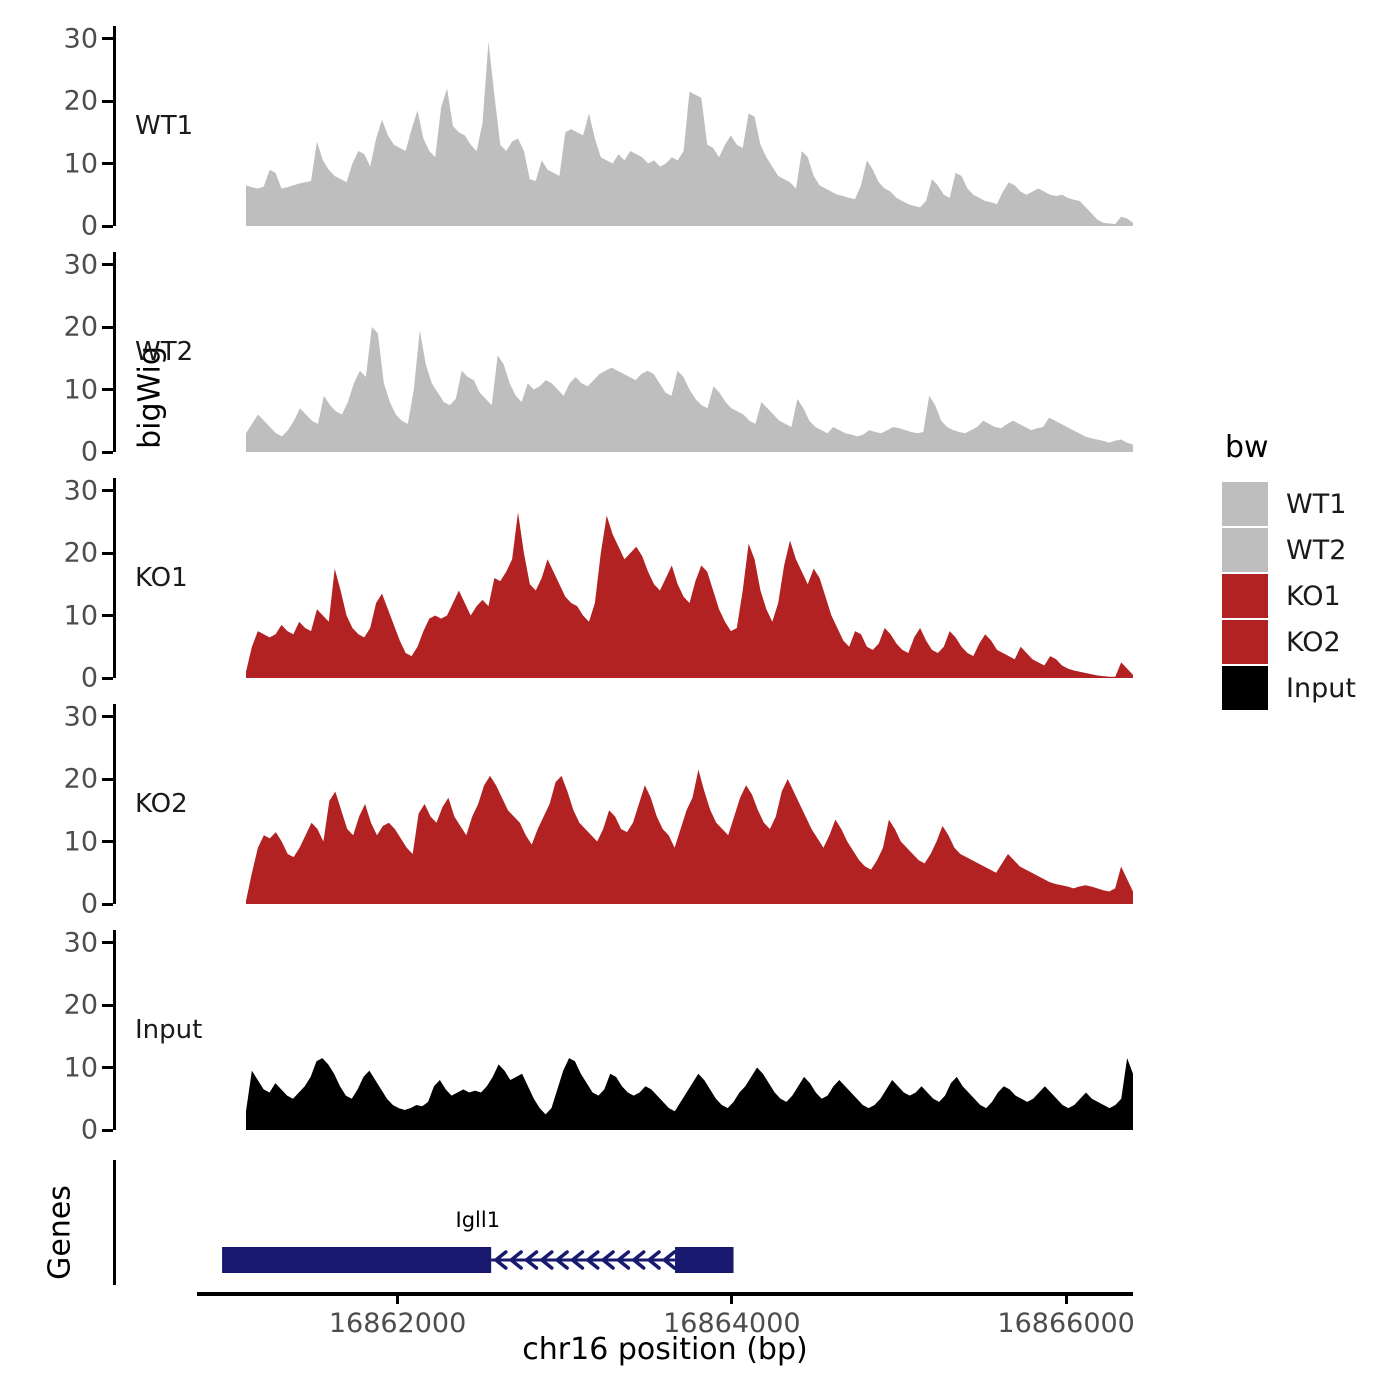  Describe the element at coordinates (60, 1232) in the screenshot. I see `genes-axis-title: Genes` at that location.